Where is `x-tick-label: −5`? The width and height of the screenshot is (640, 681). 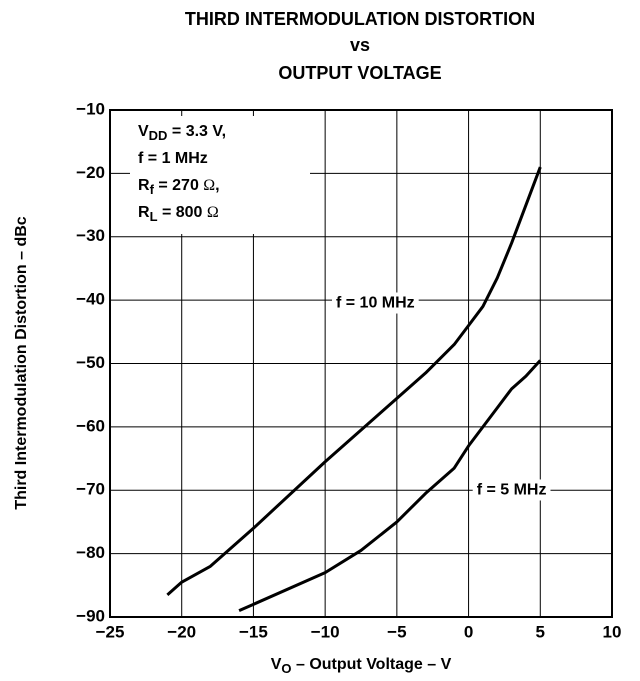 x-tick-label: −5 is located at coordinates (396, 631).